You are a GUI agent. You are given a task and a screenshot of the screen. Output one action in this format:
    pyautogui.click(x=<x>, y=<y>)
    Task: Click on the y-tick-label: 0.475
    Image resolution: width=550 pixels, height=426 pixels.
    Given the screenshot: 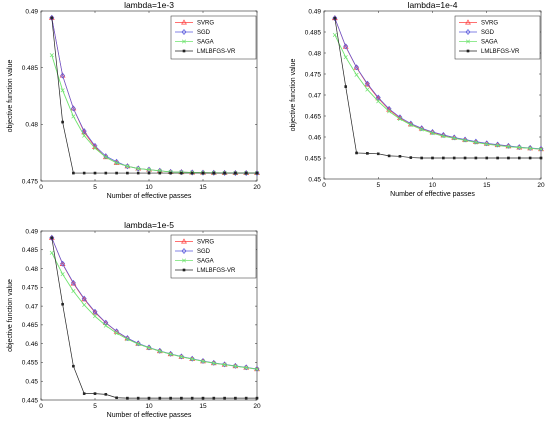 What is the action you would take?
    pyautogui.click(x=30, y=288)
    